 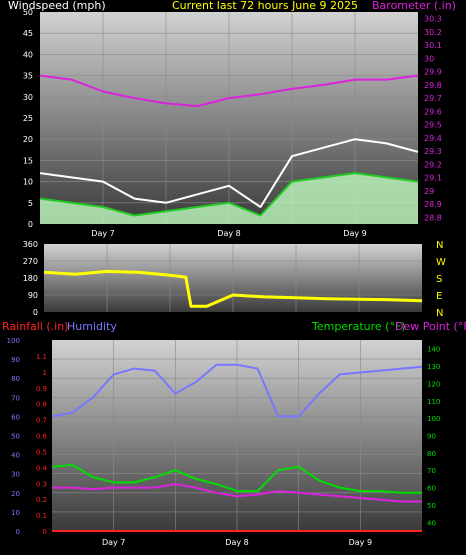 I want to click on wind-tick-label: 5, so click(x=30, y=203).